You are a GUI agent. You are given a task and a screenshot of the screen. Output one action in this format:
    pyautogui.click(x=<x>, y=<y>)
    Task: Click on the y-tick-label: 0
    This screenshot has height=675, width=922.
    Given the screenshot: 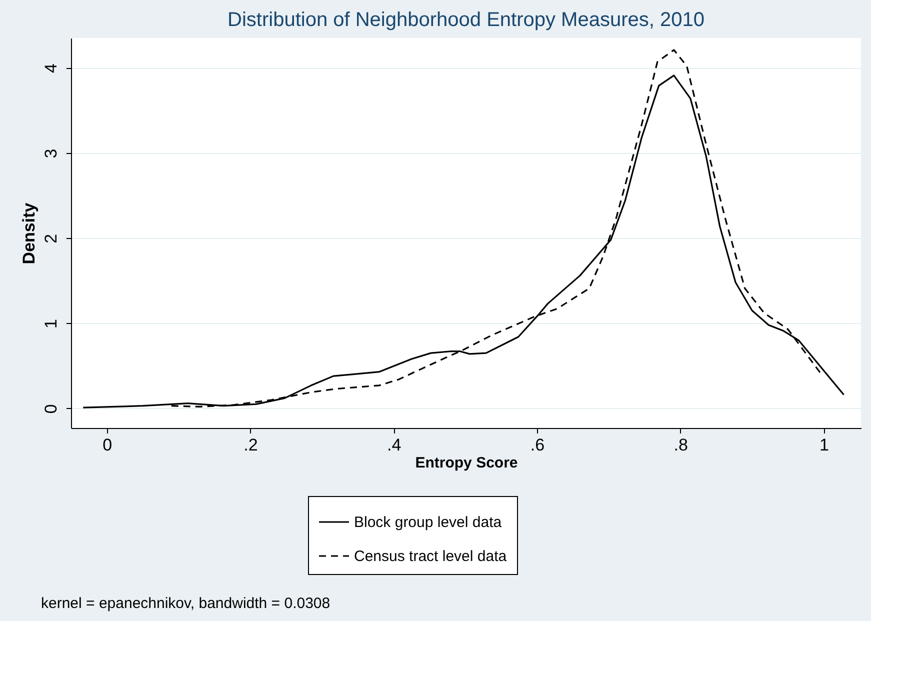 What is the action you would take?
    pyautogui.click(x=51, y=409)
    